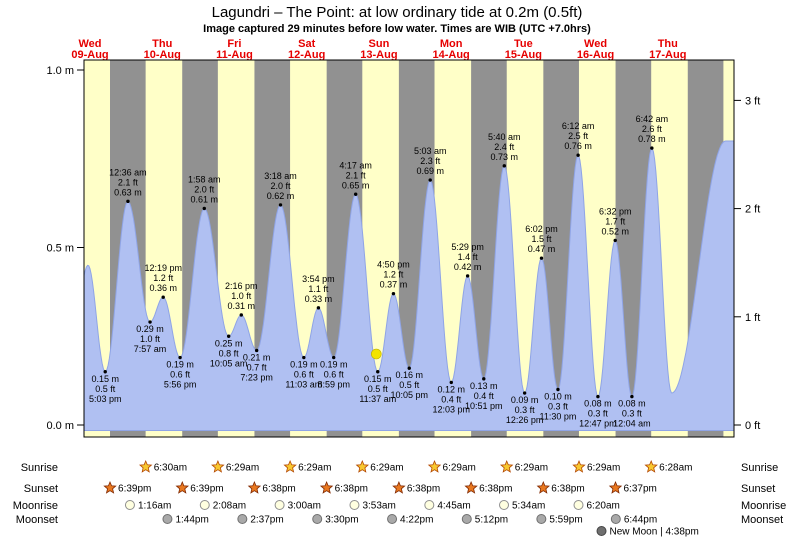 The height and width of the screenshot is (539, 793). Describe the element at coordinates (150, 329) in the screenshot. I see `tide-label-line: 0.29 m` at that location.